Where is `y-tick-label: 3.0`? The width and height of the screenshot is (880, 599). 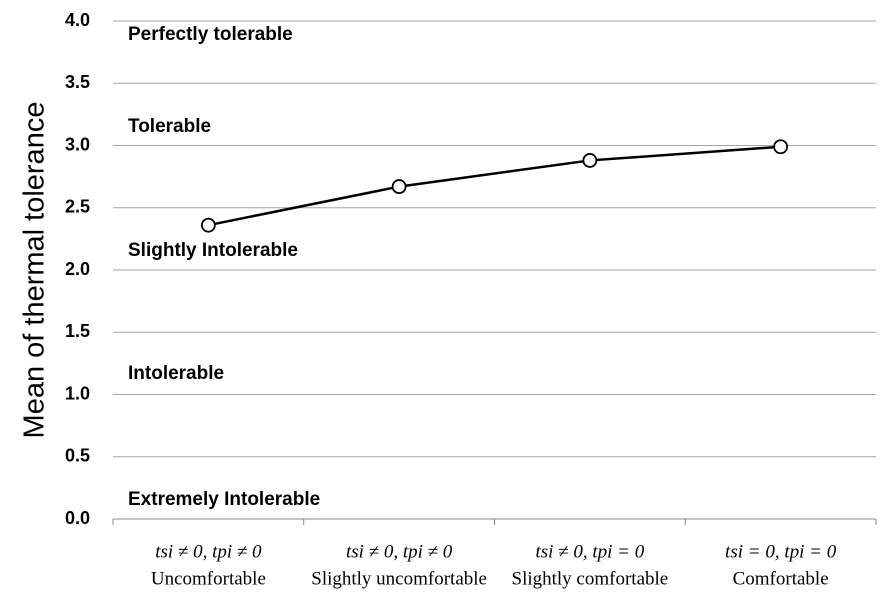
y-tick-label: 3.0 is located at coordinates (77, 144).